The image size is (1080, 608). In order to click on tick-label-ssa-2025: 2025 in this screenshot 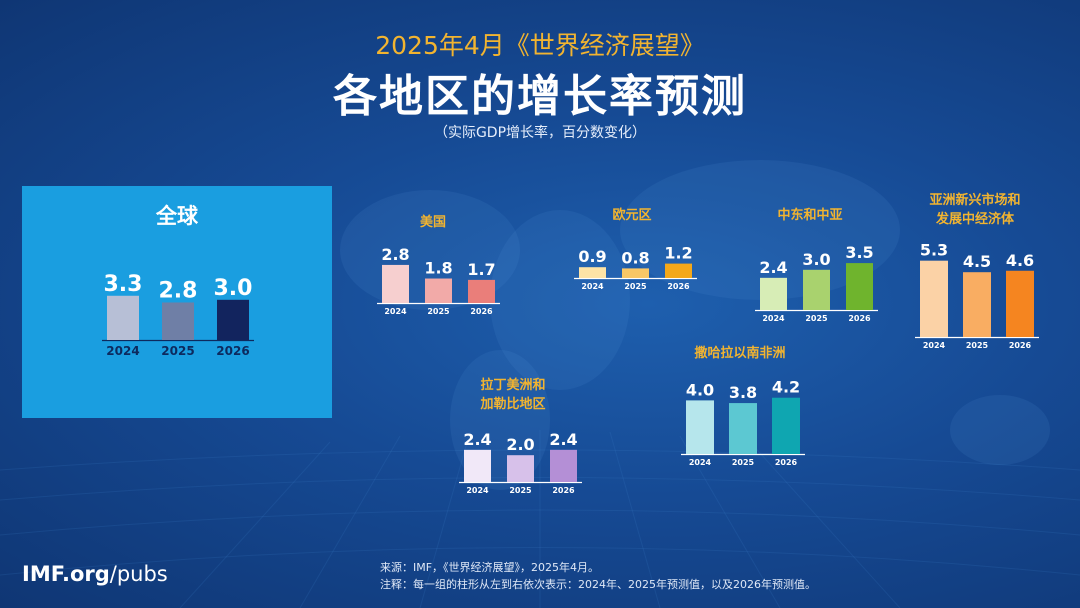, I will do `click(743, 462)`.